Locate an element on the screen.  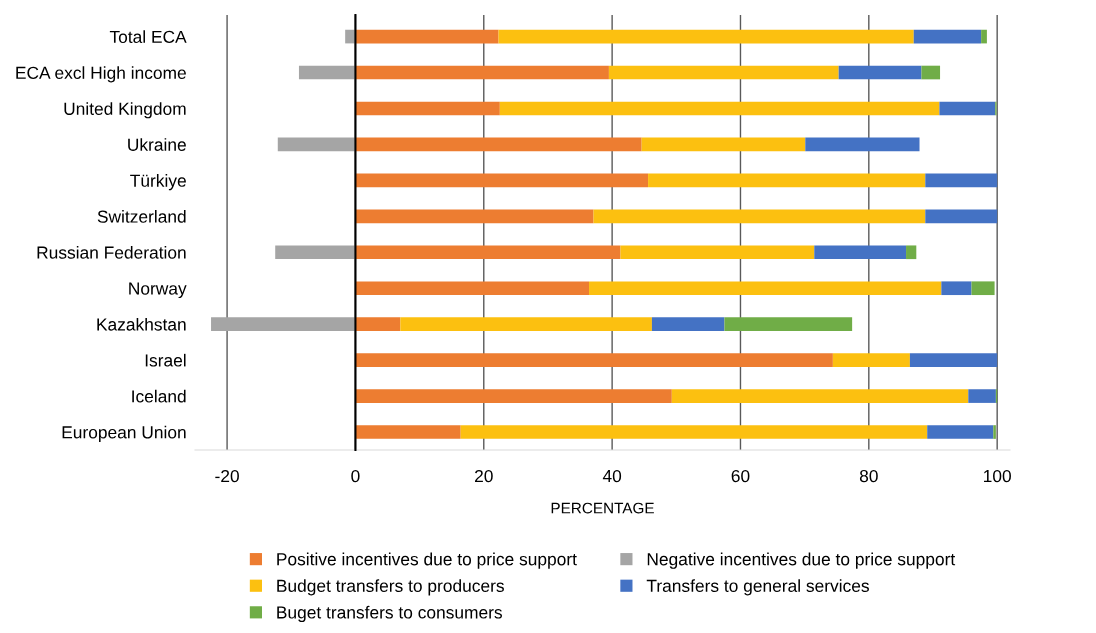
y-tick-label: Iceland is located at coordinates (159, 396).